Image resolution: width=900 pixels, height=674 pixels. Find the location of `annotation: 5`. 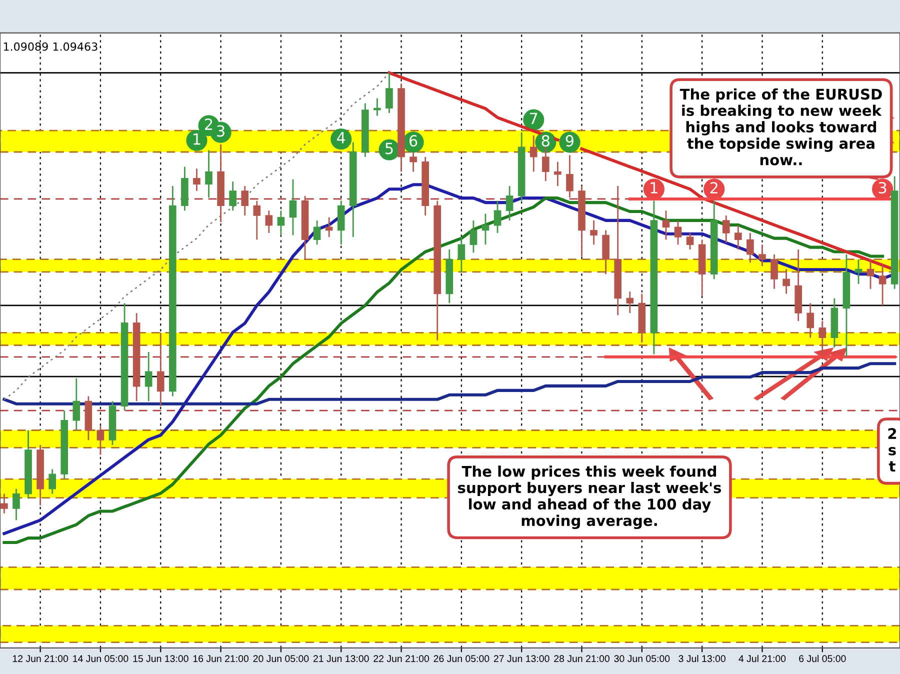

annotation: 5 is located at coordinates (389, 148).